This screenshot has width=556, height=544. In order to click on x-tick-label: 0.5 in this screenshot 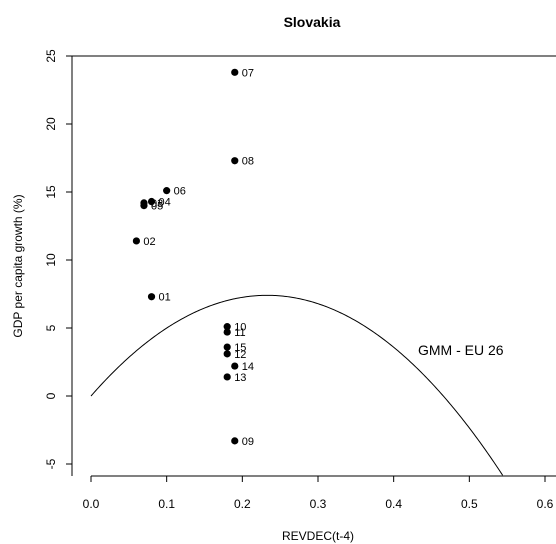, I will do `click(469, 504)`.